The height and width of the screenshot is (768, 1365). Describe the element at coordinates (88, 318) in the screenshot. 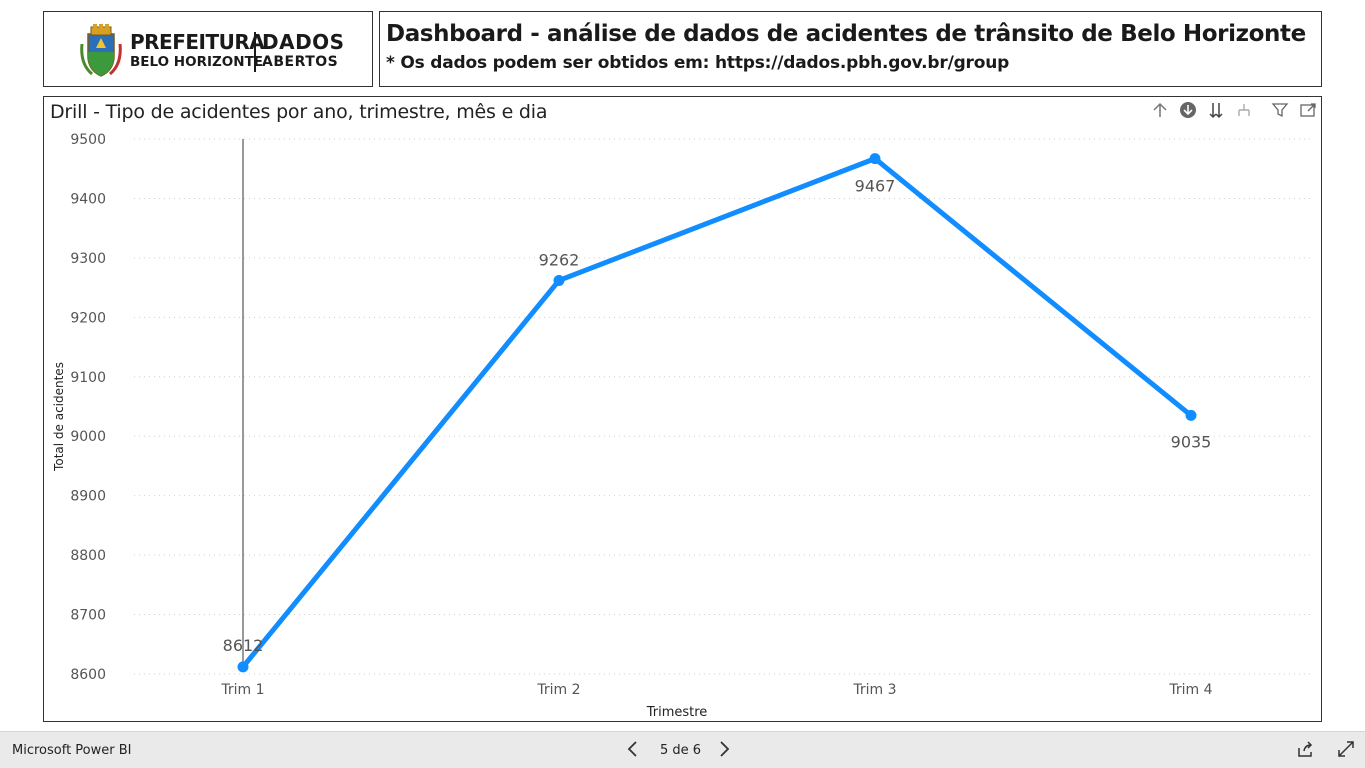

I see `y-tick-label: 9200` at that location.